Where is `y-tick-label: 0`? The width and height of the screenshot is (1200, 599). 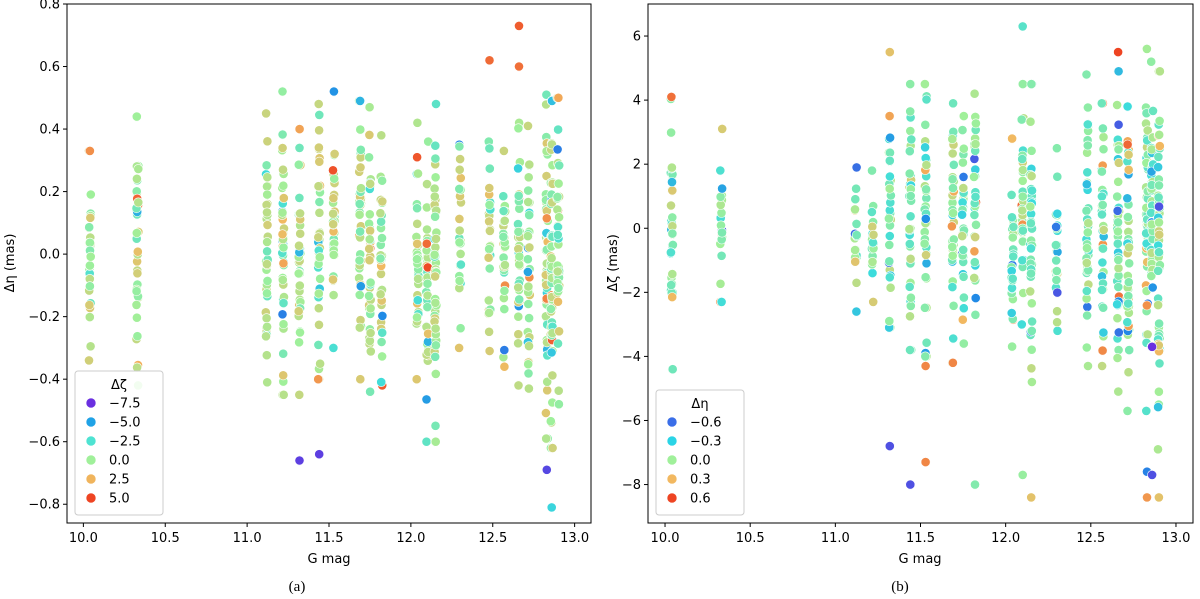 y-tick-label: 0 is located at coordinates (637, 229).